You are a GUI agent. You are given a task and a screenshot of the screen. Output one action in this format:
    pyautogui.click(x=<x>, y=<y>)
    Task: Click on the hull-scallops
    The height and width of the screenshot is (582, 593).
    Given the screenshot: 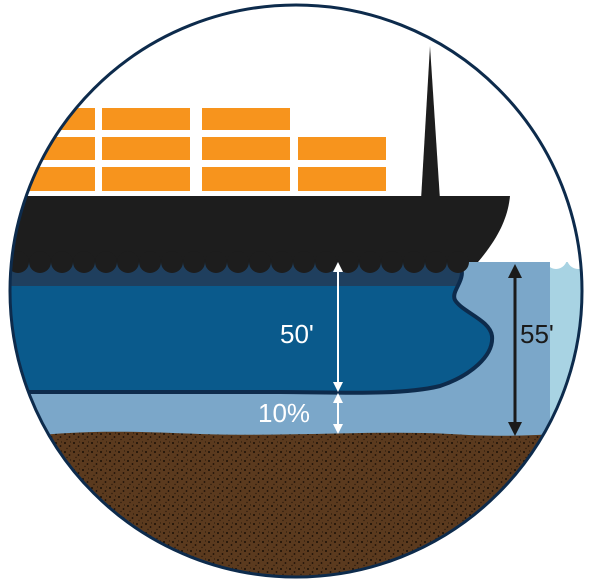 What is the action you would take?
    pyautogui.click(x=239, y=262)
    